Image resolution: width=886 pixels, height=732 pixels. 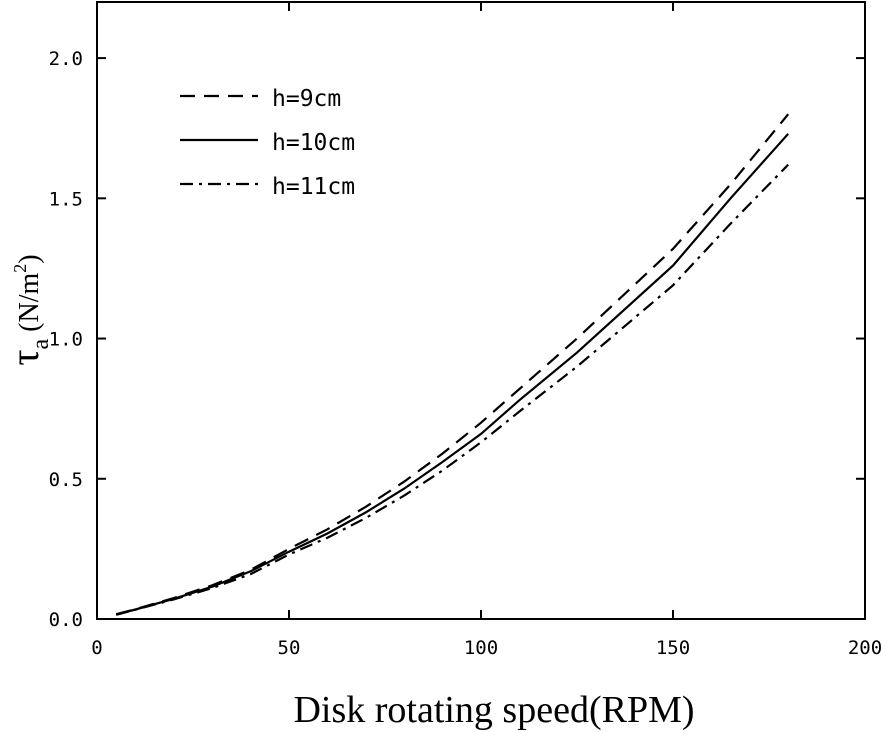 I want to click on legend-label-3: h=11cm, so click(x=313, y=187).